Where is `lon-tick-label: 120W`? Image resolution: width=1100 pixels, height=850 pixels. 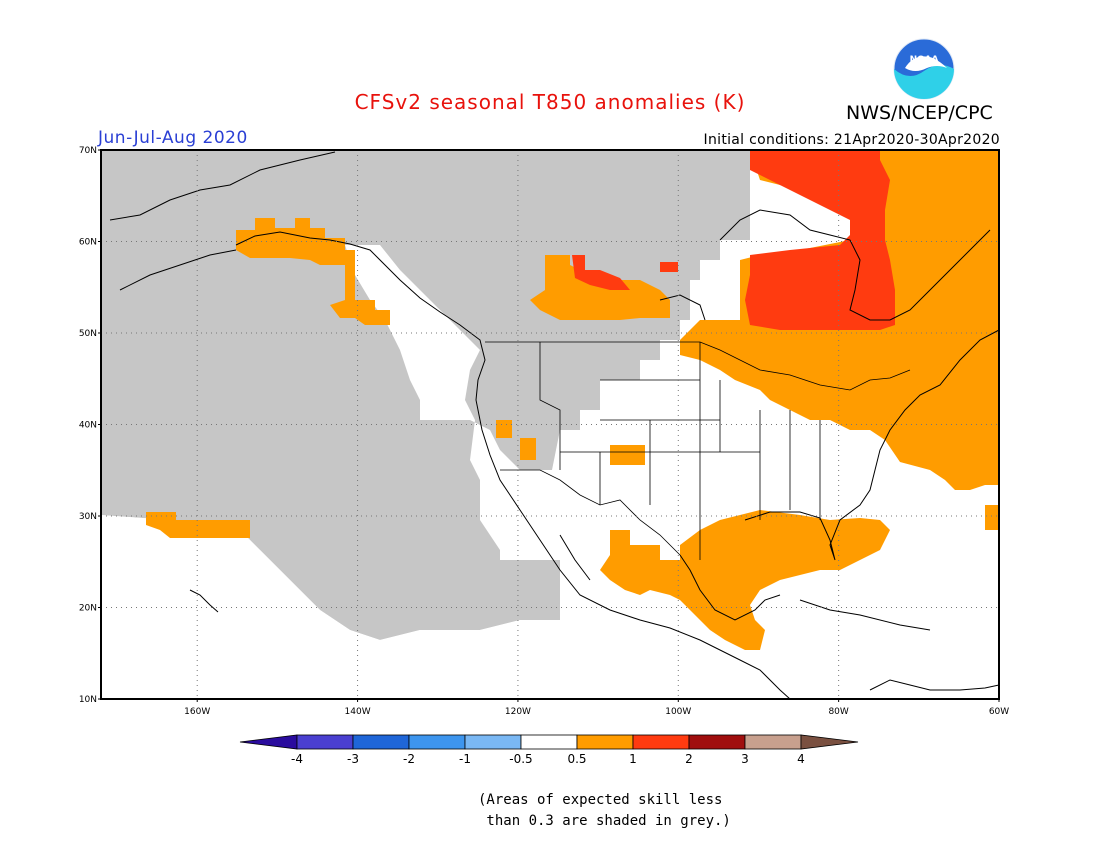 lon-tick-label: 120W is located at coordinates (518, 712).